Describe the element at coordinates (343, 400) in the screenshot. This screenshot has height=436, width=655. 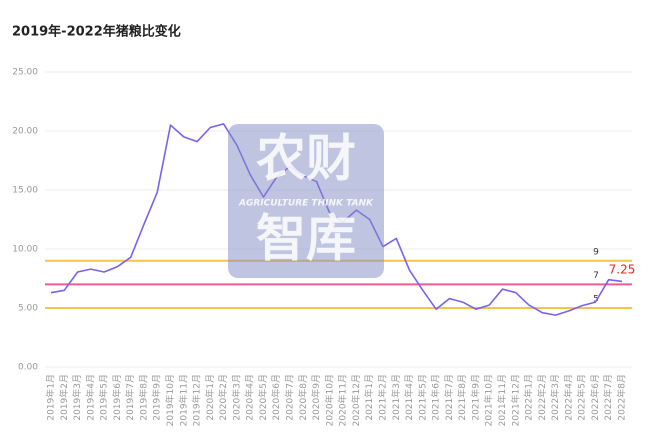
I see `x-tick-label: 2020年11月` at that location.